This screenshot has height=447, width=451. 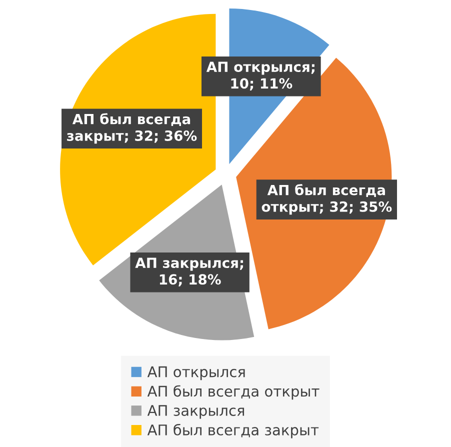 I want to click on data-label: АП открылся; 10; 11%, so click(x=260, y=76).